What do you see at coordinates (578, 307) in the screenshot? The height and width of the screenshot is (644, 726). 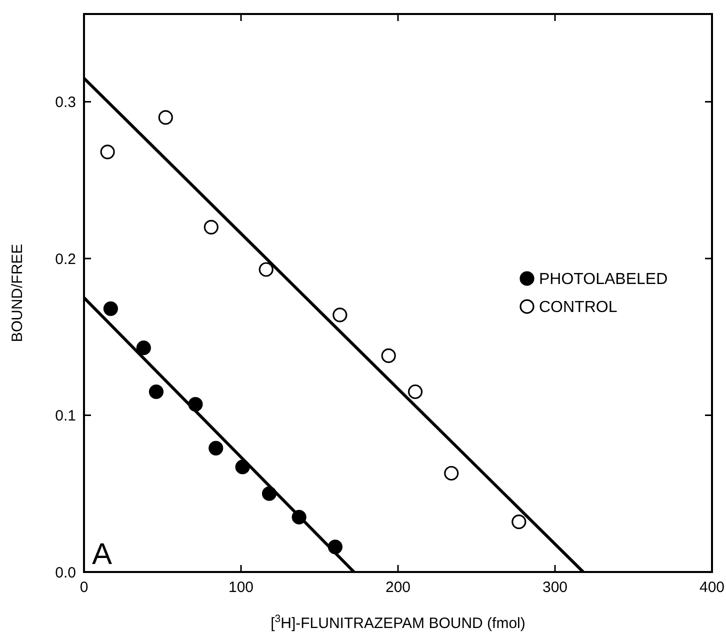 I see `legend-label: CONTROL` at bounding box center [578, 307].